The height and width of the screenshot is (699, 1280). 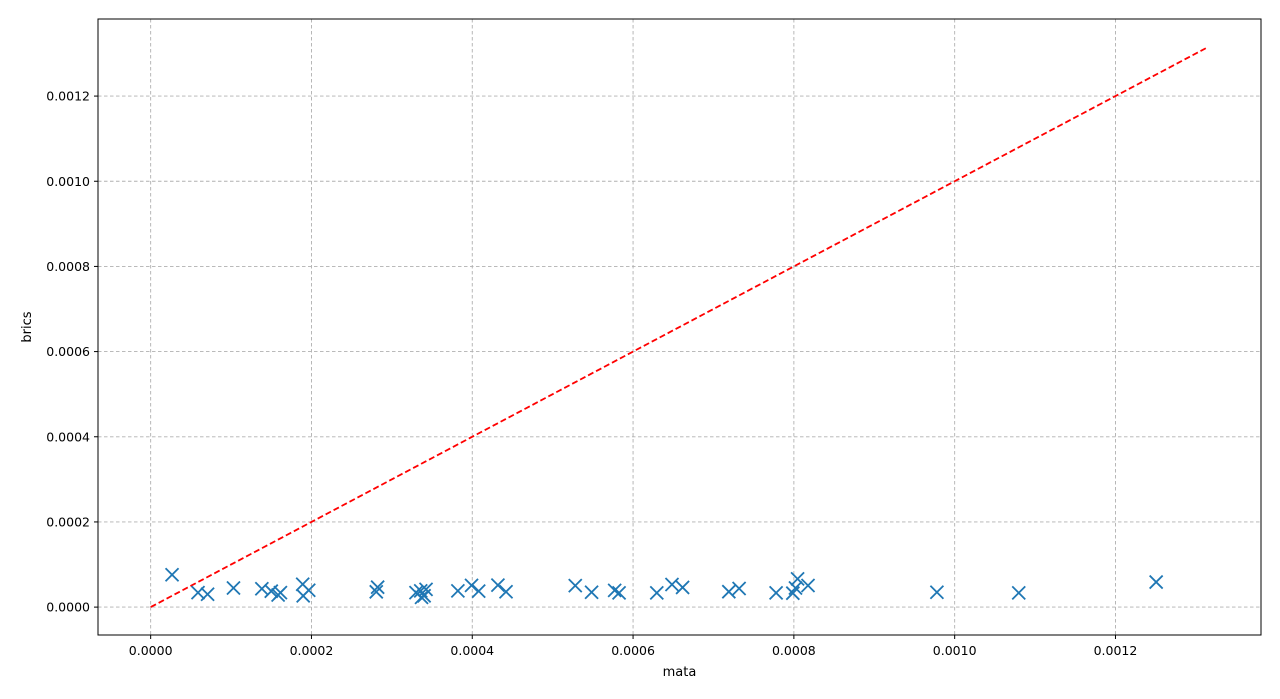 What do you see at coordinates (68, 436) in the screenshot?
I see `y-tick-label: 0.0004` at bounding box center [68, 436].